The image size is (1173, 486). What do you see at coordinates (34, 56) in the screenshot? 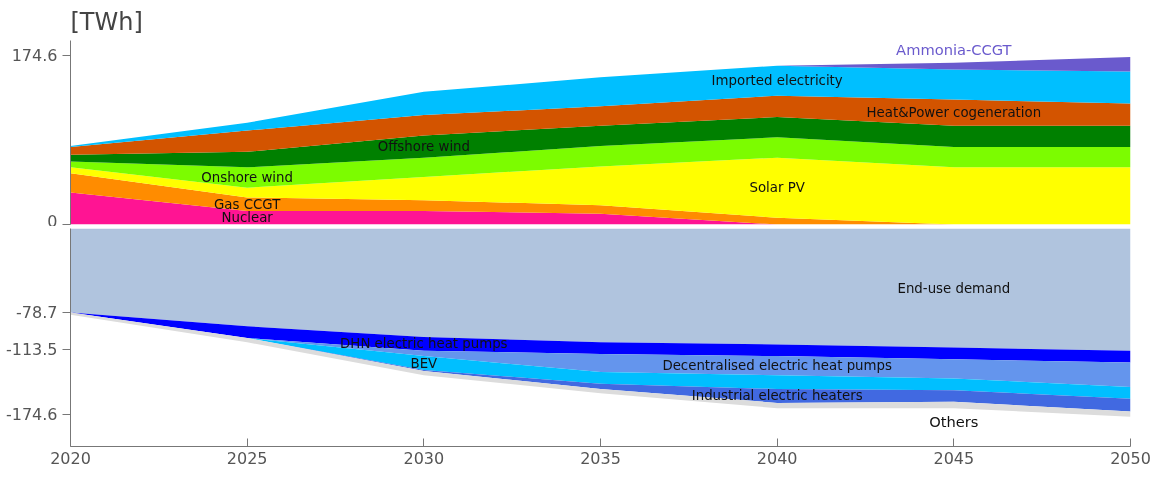
I see `y-tick-label: 174.6` at bounding box center [34, 56].